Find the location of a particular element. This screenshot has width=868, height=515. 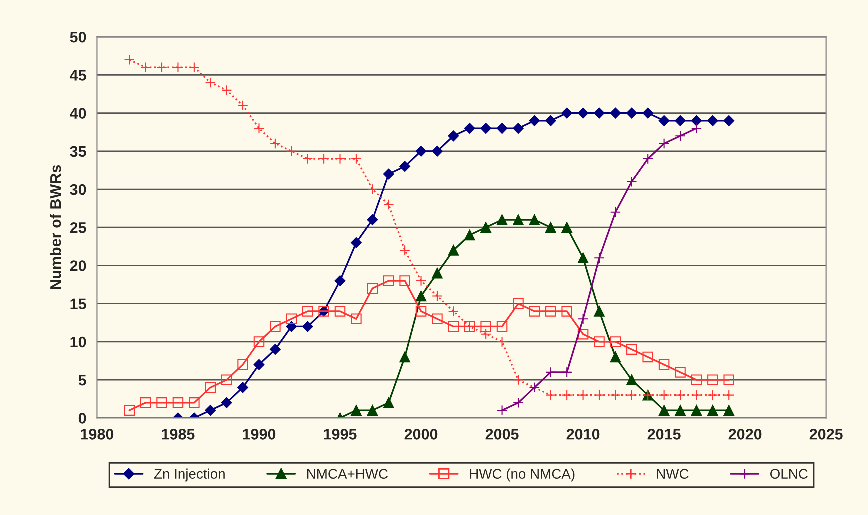

y-tick-label: 35 is located at coordinates (78, 152).